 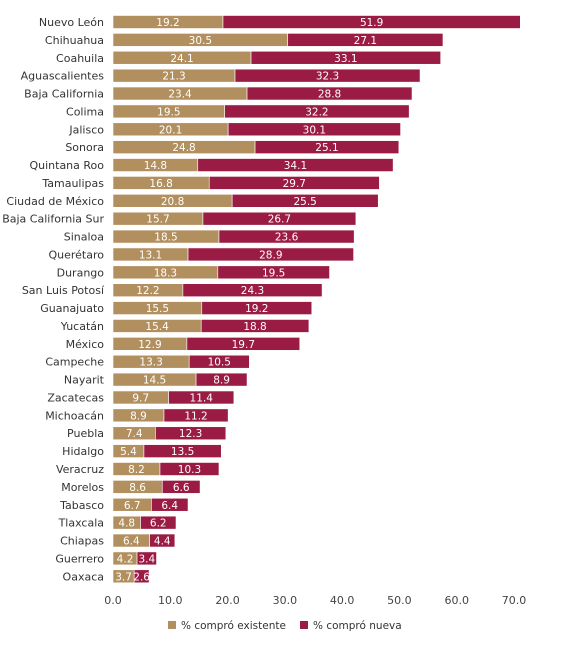 I want to click on data-label-nueva: 18.8, so click(x=254, y=327).